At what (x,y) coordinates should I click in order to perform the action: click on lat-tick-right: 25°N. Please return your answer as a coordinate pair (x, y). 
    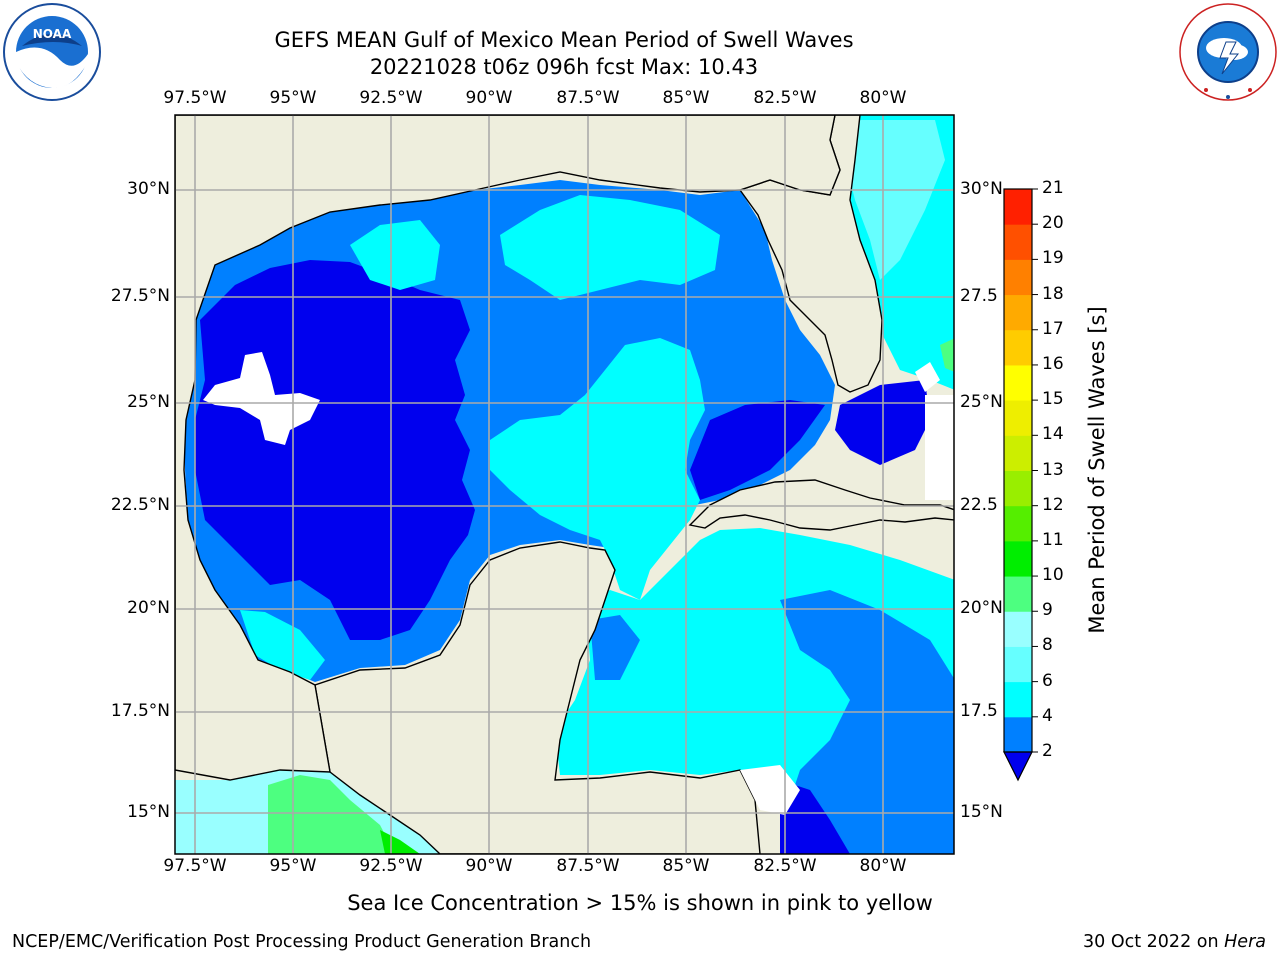
    Looking at the image, I should click on (981, 402).